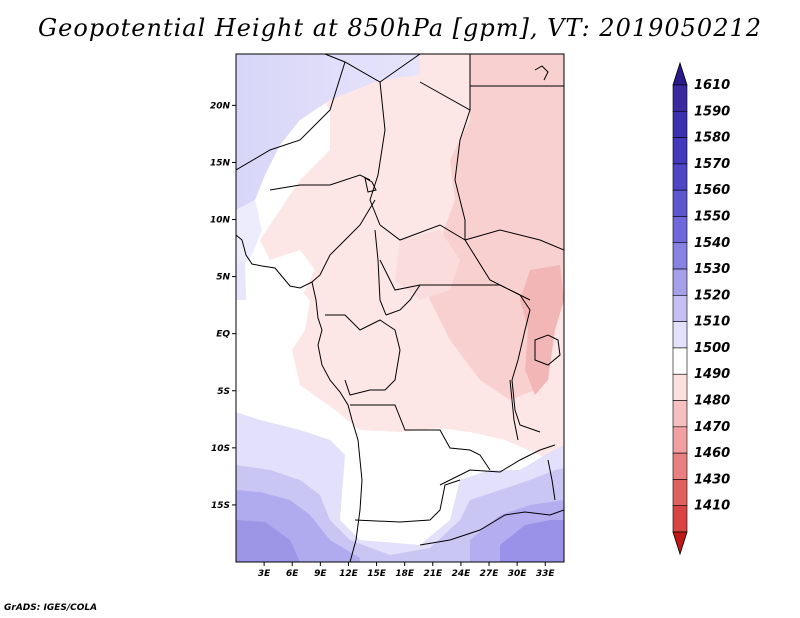  Describe the element at coordinates (427, 265) in the screenshot. I see `contour-1490-region-west` at that location.